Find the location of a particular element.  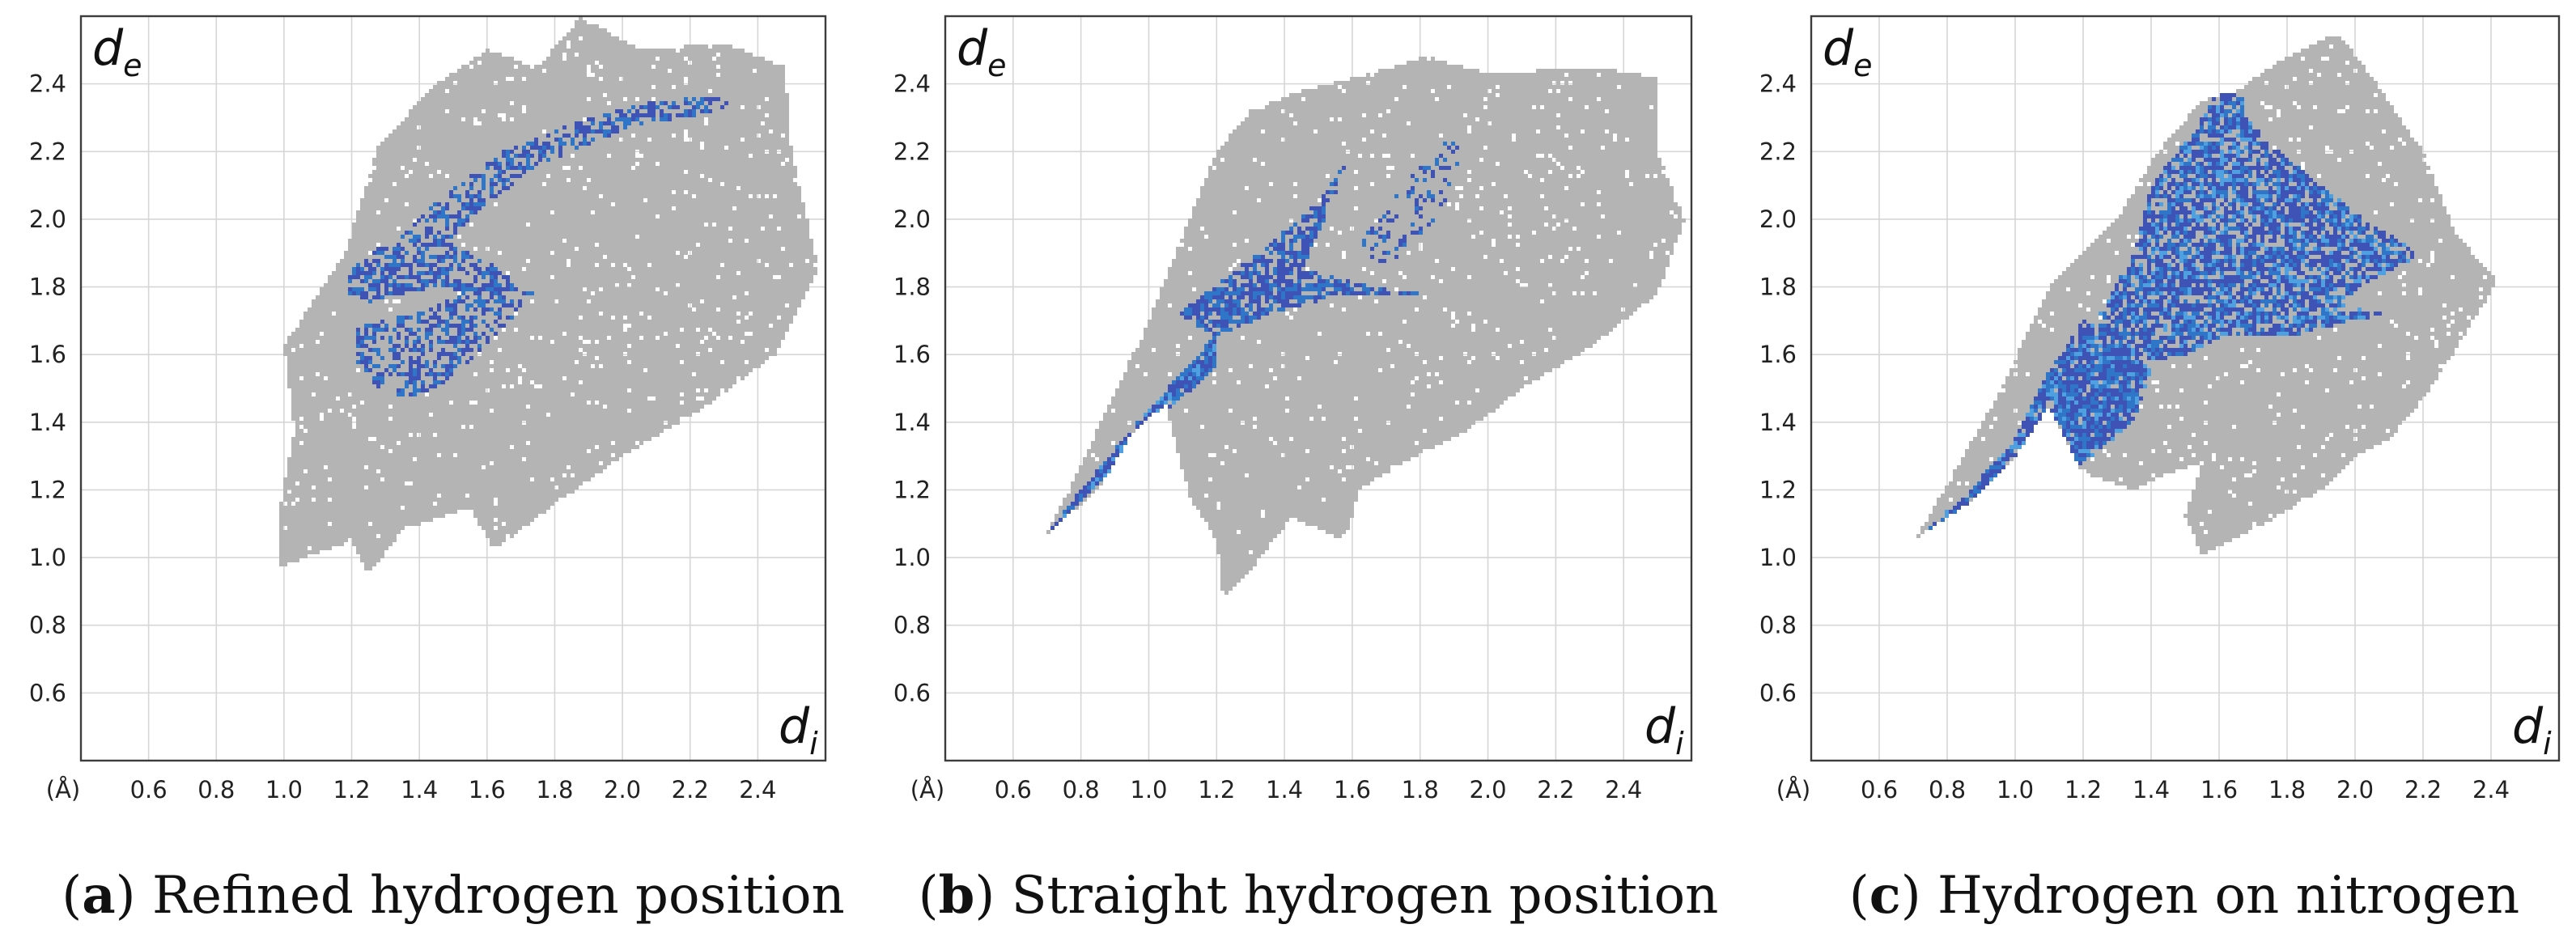

panel-caption: (c) Hydrogen on nitrogen is located at coordinates (2184, 896).